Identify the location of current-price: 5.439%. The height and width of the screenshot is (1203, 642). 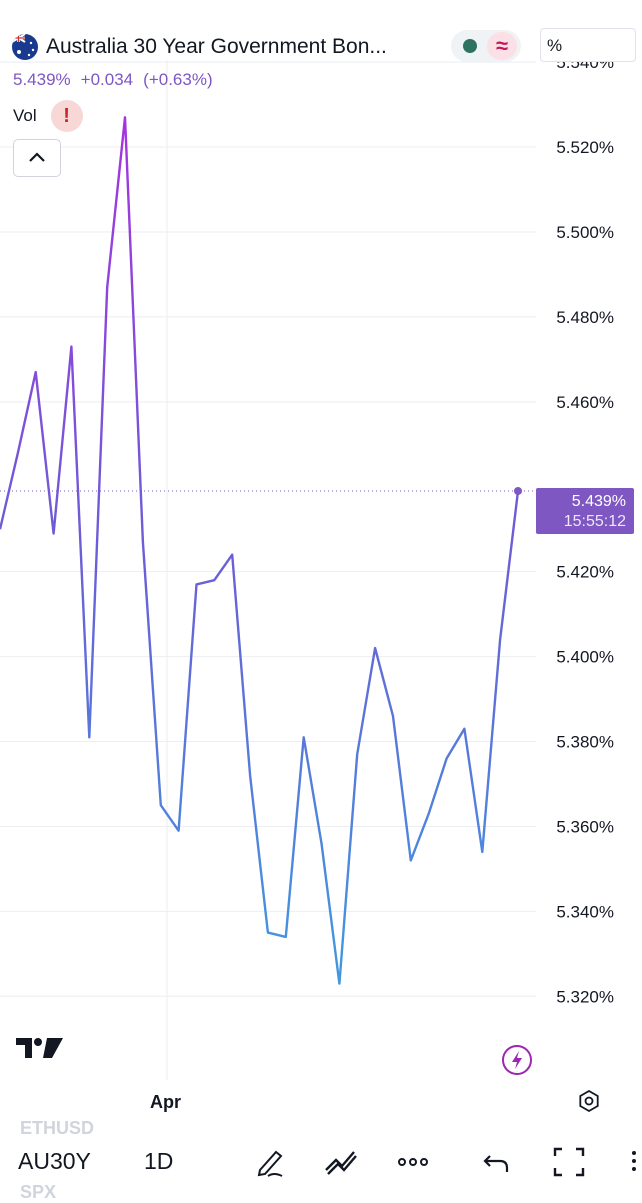
(42, 79).